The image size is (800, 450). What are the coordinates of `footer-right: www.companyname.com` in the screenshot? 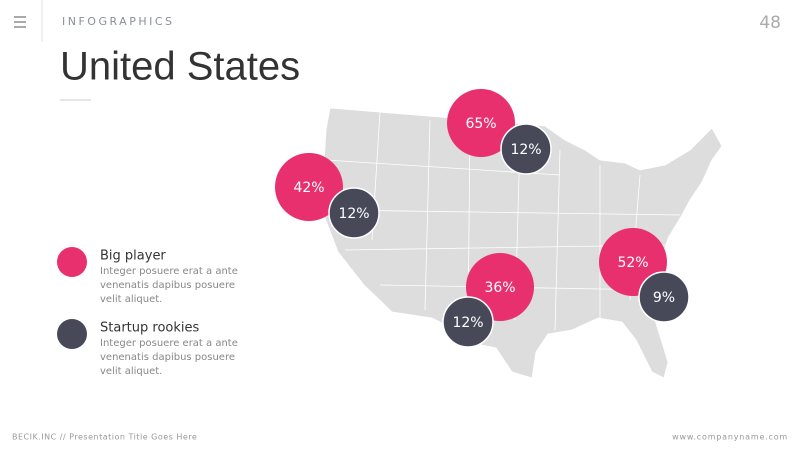 It's located at (730, 437).